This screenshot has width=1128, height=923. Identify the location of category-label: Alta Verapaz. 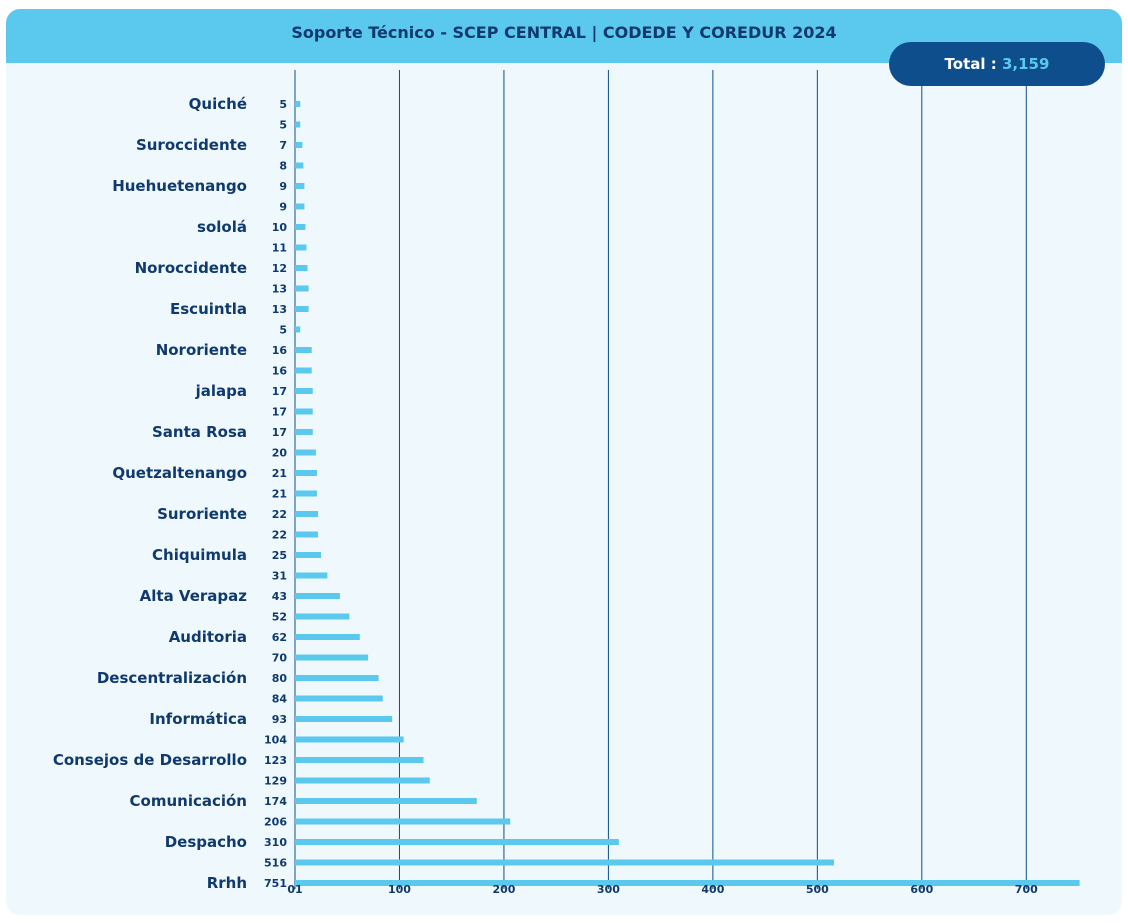
(194, 596).